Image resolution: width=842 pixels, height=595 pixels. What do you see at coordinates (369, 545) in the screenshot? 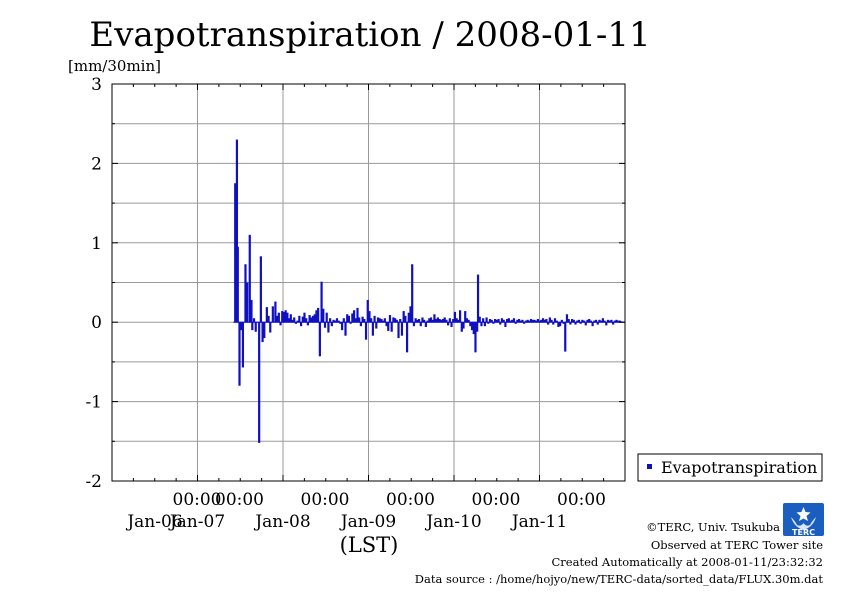
I see `x-axis-label: (LST)` at bounding box center [369, 545].